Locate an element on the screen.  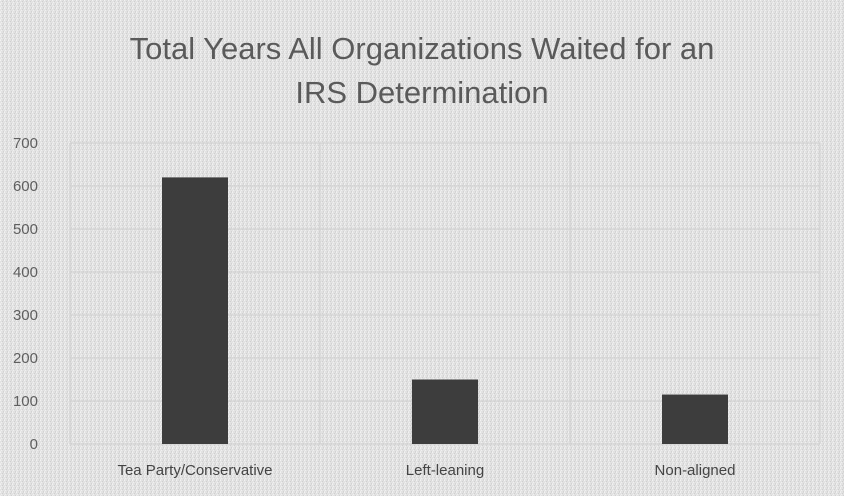
y-tick-label: 400 is located at coordinates (25, 272).